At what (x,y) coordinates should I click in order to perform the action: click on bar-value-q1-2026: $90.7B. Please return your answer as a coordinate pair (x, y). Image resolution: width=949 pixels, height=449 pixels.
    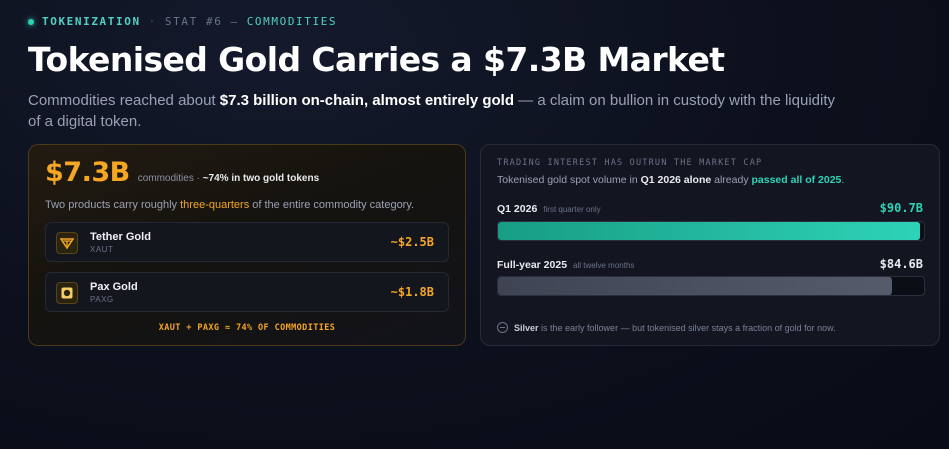
    Looking at the image, I should click on (901, 208).